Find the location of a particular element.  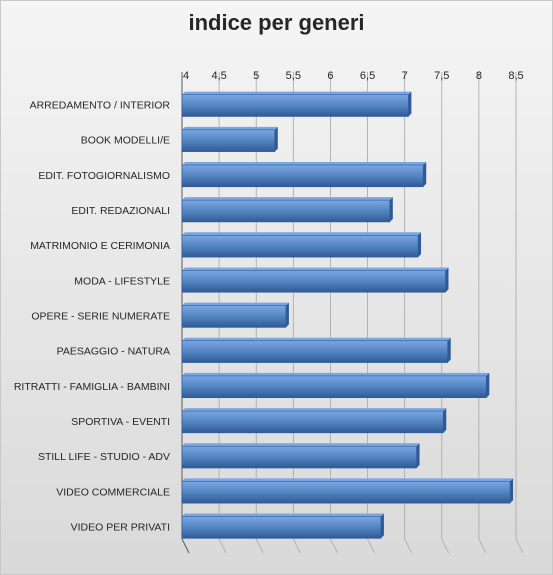

category-label: RITRATTI - FAMIGLIA - BAMBINI is located at coordinates (92, 387).